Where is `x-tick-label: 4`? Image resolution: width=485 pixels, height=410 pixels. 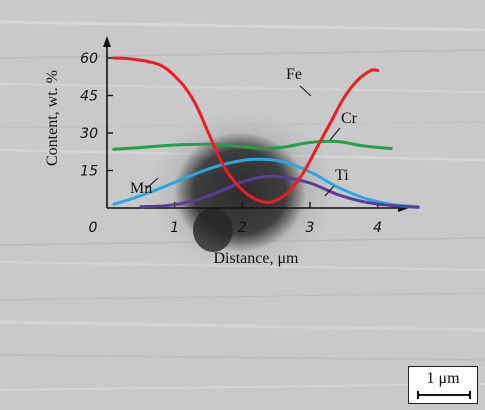
x-tick-label: 4 is located at coordinates (377, 228).